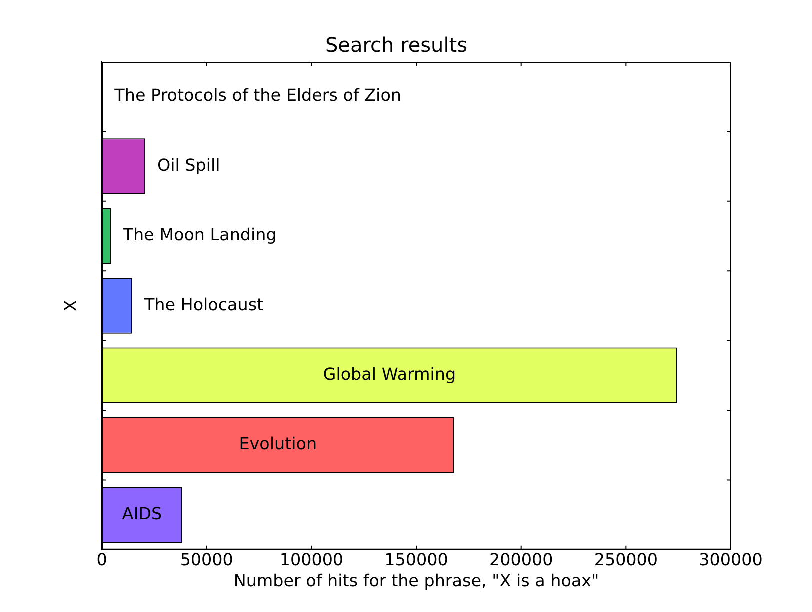 The image size is (812, 612). What do you see at coordinates (278, 444) in the screenshot?
I see `y-tick-label: Evolution` at bounding box center [278, 444].